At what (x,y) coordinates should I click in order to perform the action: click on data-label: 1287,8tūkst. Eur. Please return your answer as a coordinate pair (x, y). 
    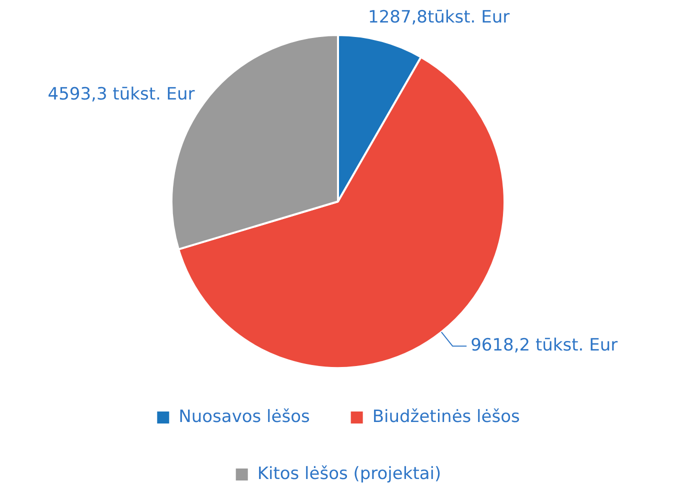
    Looking at the image, I should click on (439, 17).